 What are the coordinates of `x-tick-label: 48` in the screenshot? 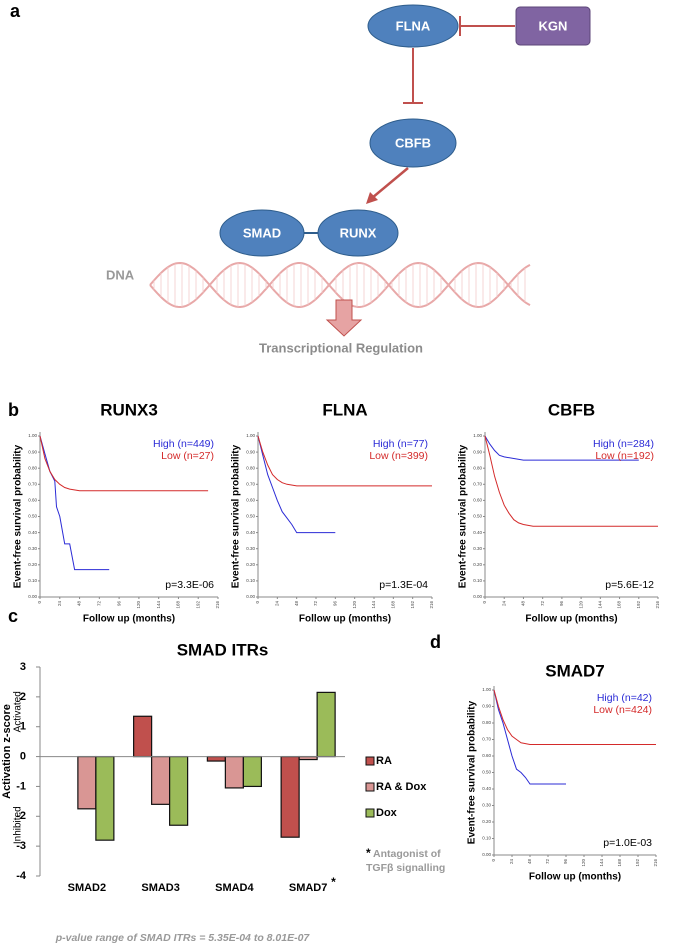 It's located at (523, 604).